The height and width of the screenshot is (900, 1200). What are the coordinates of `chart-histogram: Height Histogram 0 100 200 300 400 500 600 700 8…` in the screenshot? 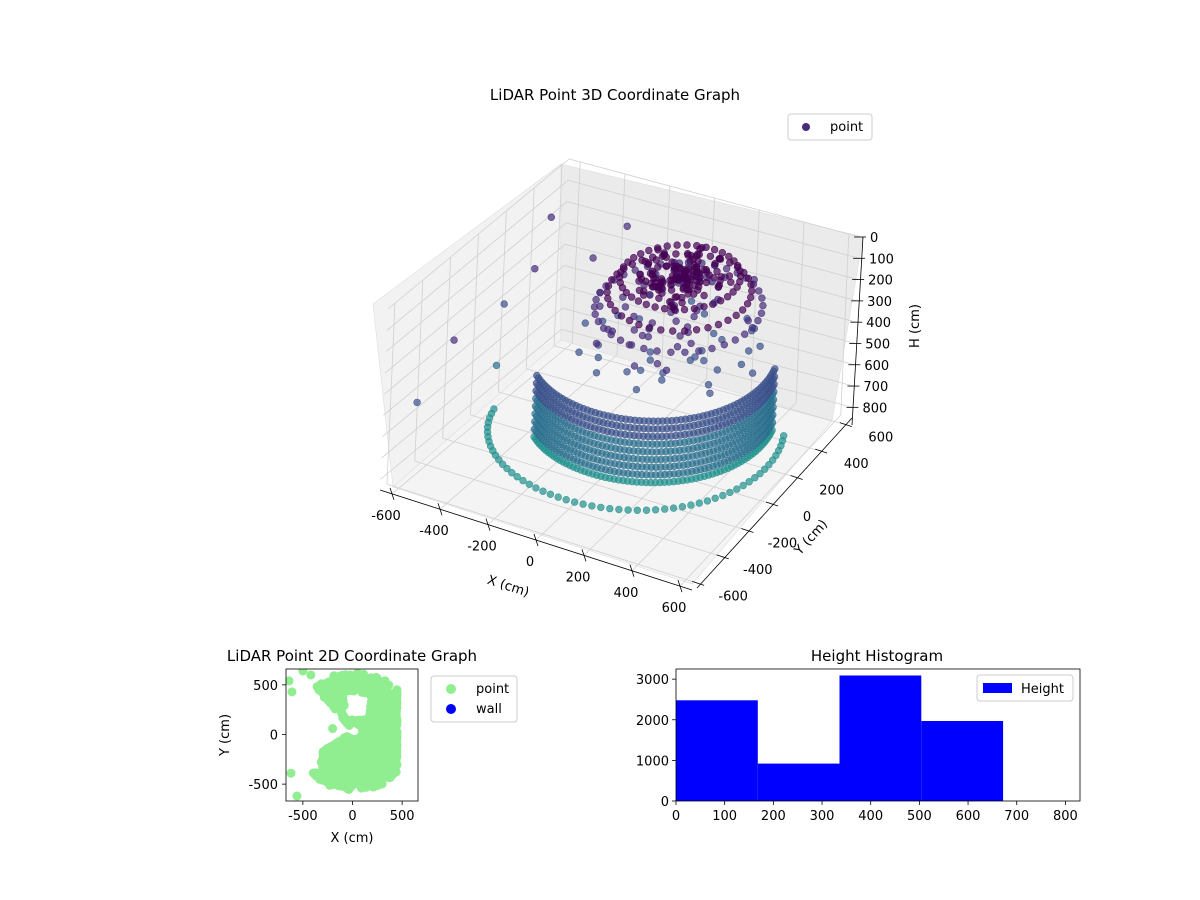 It's located at (858, 735).